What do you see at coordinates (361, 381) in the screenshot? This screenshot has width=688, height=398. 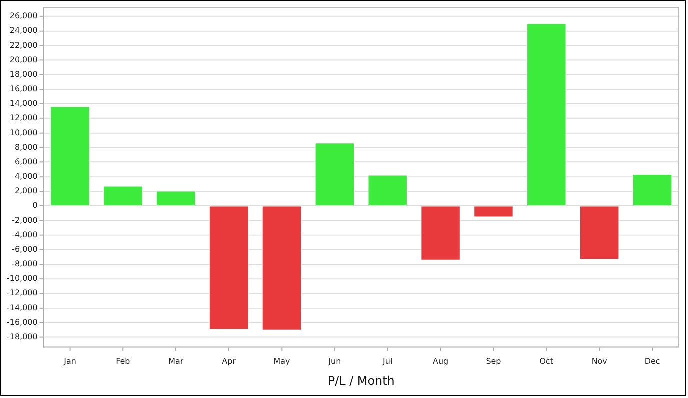 I see `x-axis-title: P/L / Month` at bounding box center [361, 381].